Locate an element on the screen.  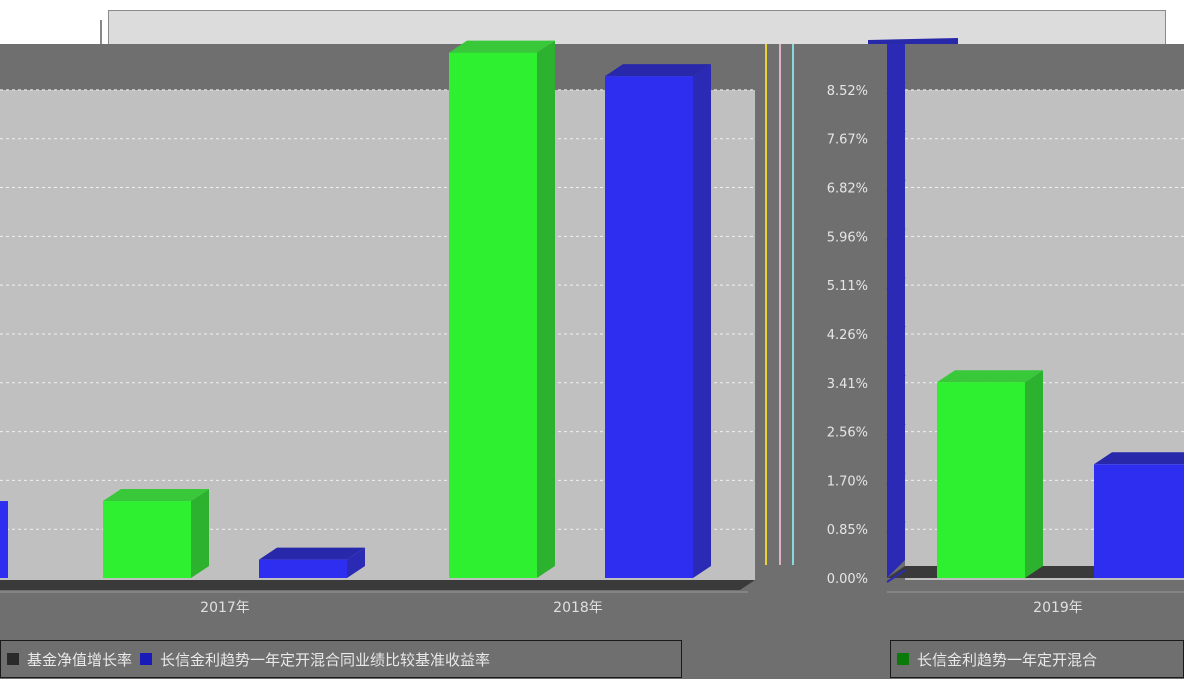
y-tick-label: 3.41% is located at coordinates (847, 384).